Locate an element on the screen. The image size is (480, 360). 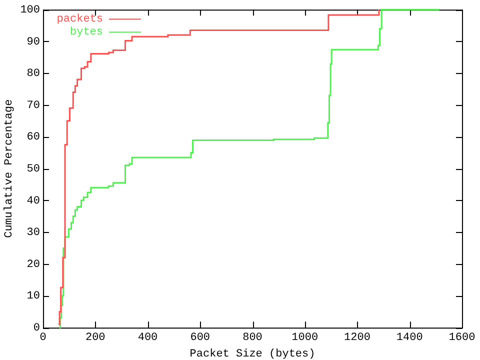
x-tick-label: 1400 is located at coordinates (409, 338).